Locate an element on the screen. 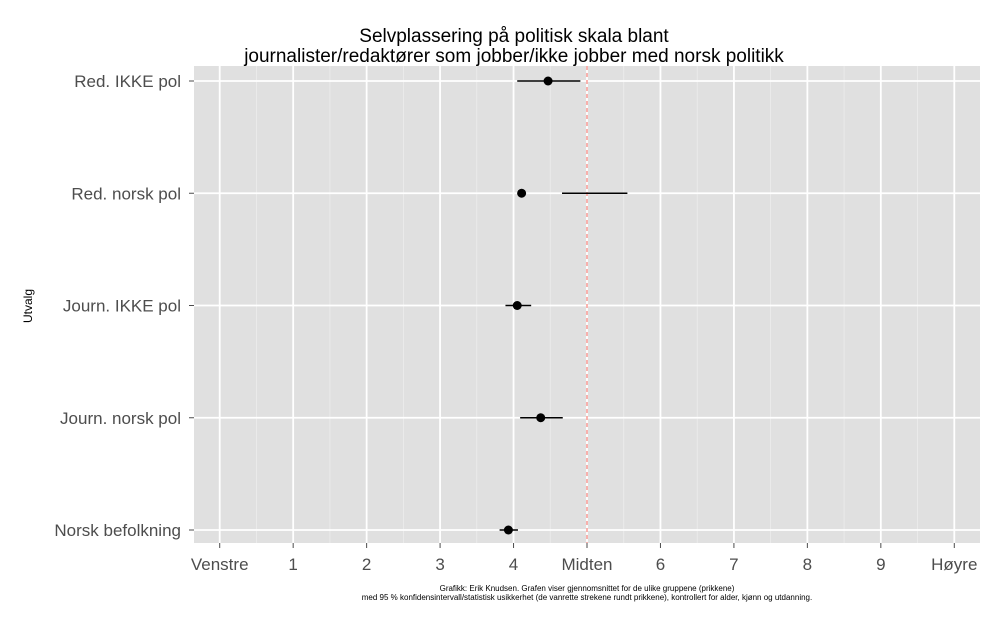  x-tick-label: 3 is located at coordinates (439, 564).